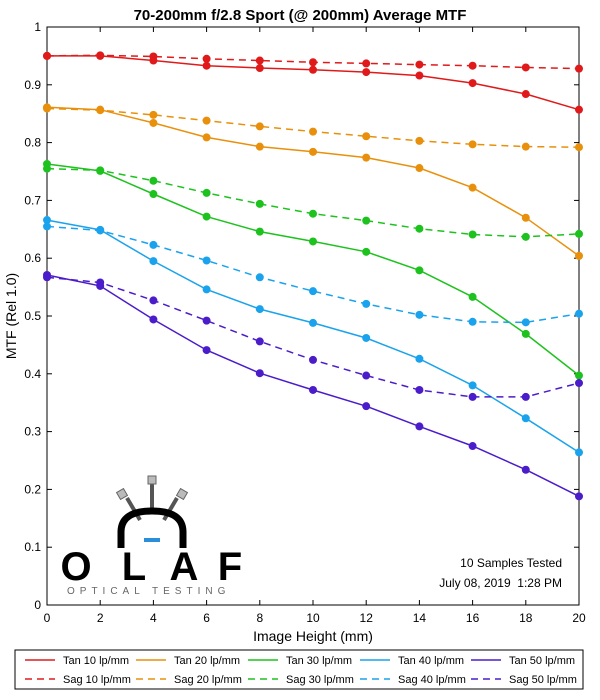 The height and width of the screenshot is (700, 600). Describe the element at coordinates (208, 680) in the screenshot. I see `legend-label: Sag 20 lp/mm` at that location.